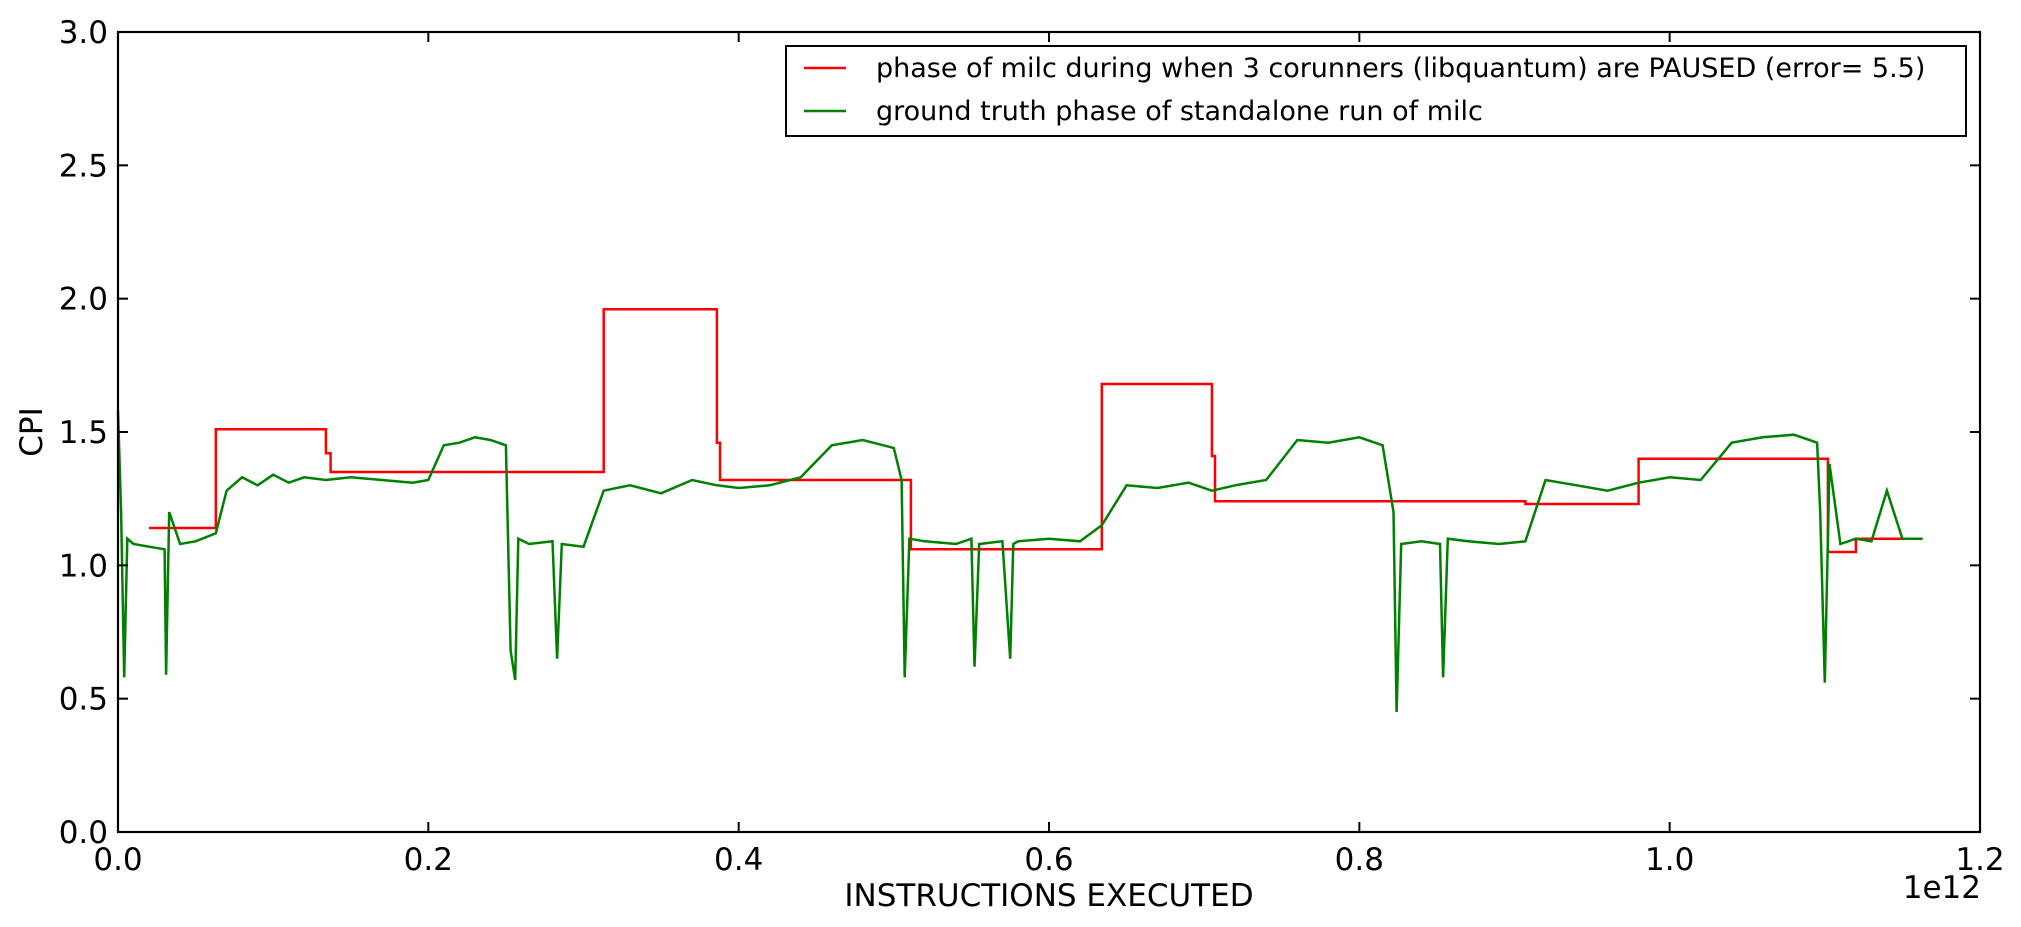 The height and width of the screenshot is (927, 2021). What do you see at coordinates (1048, 860) in the screenshot?
I see `x-tick-label: 0.6` at bounding box center [1048, 860].